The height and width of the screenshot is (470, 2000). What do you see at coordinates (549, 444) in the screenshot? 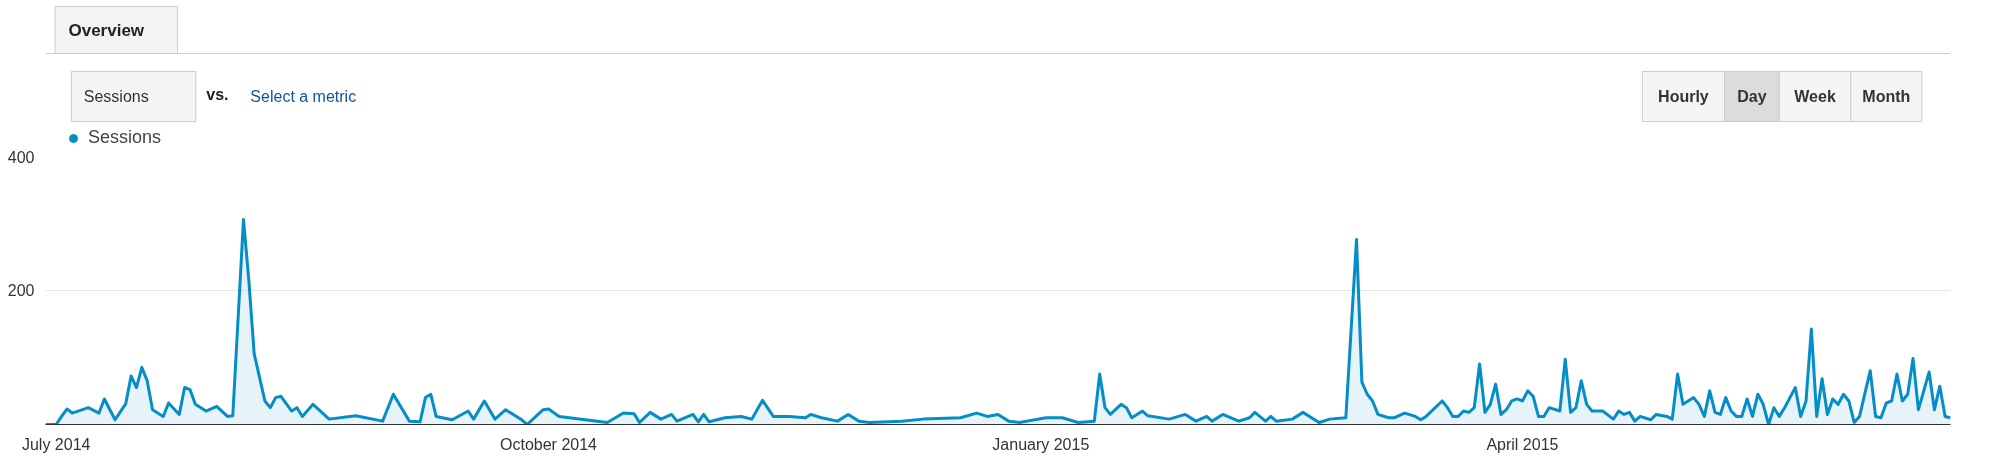
I see `x-tick-label: October 2014` at bounding box center [549, 444].